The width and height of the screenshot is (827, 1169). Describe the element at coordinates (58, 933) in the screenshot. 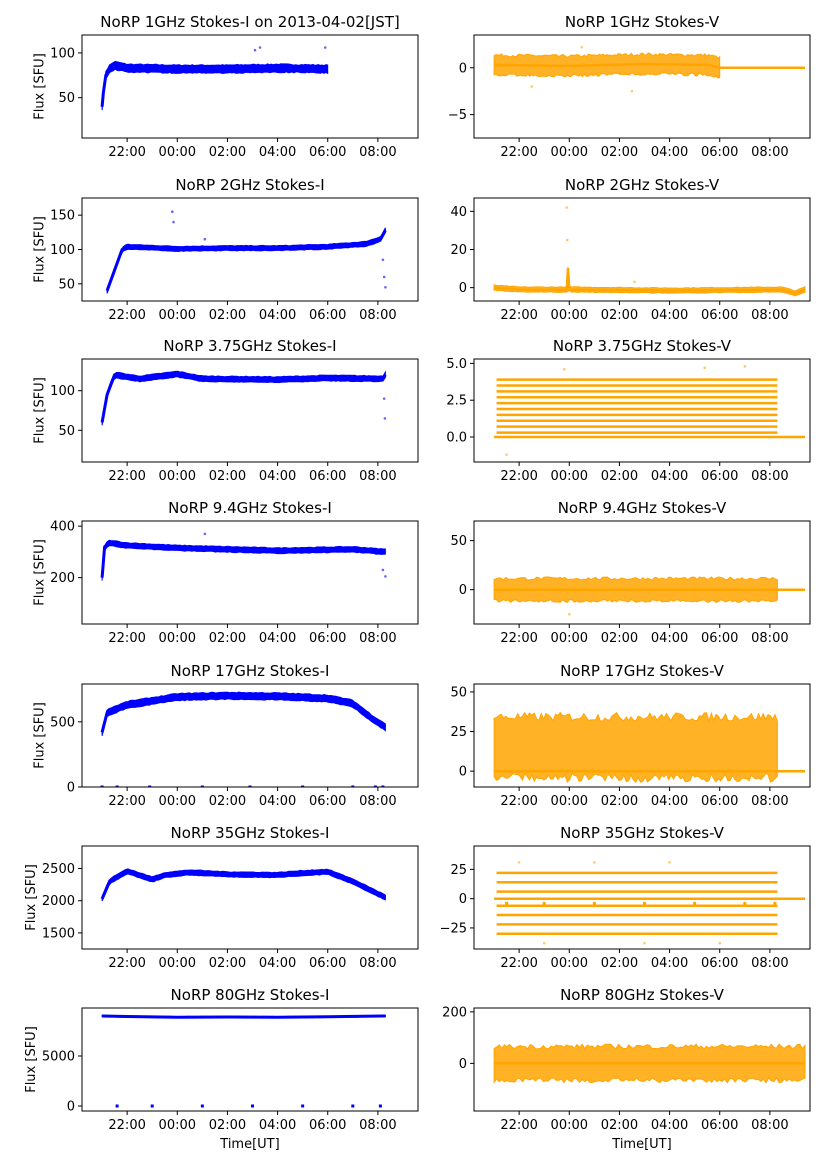

I see `y-tick-label: 1500` at that location.